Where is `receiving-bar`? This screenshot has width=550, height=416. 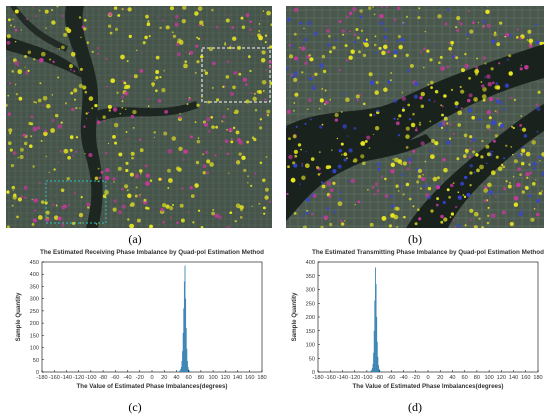
receiving-bar is located at coordinates (187, 360).